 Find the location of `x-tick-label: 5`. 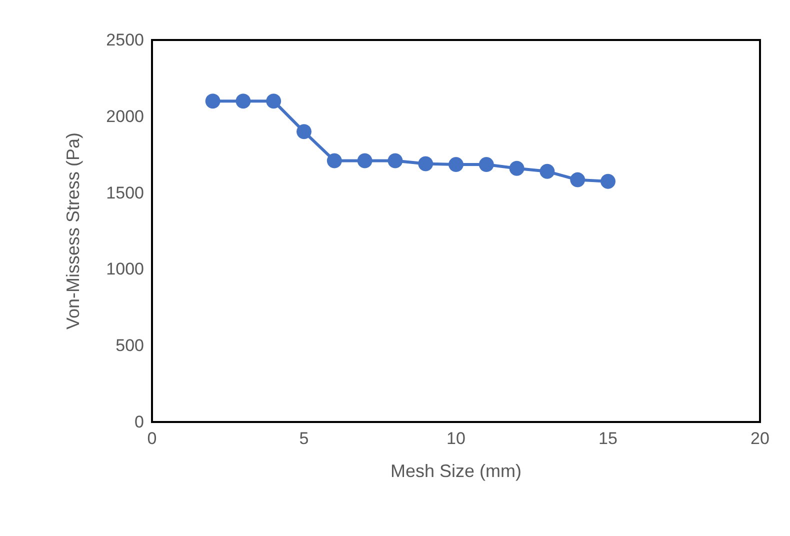

x-tick-label: 5 is located at coordinates (304, 438).